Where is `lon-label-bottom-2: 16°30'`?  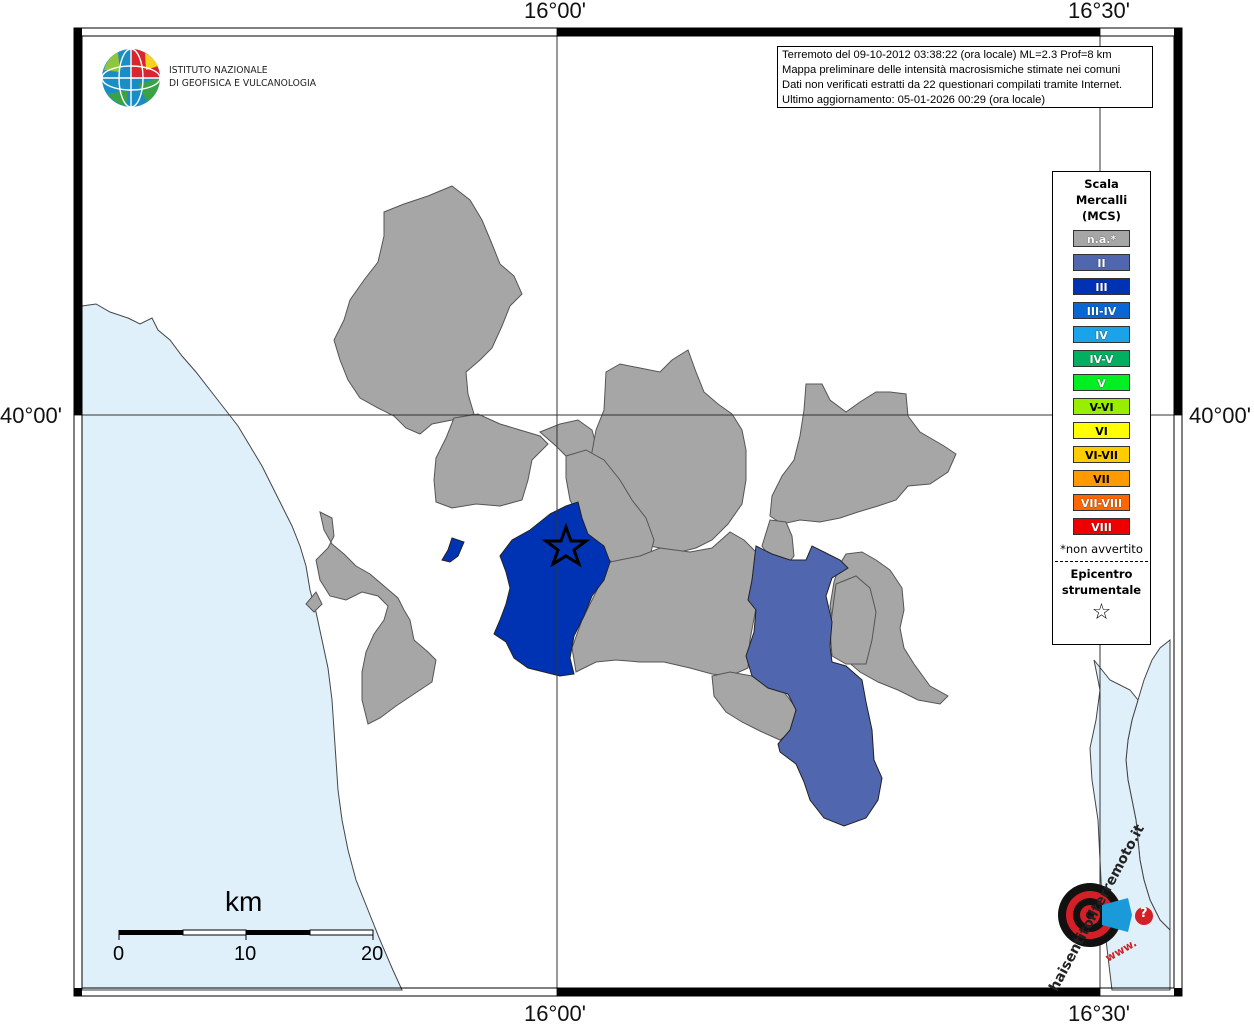 lon-label-bottom-2: 16°30' is located at coordinates (1099, 1013).